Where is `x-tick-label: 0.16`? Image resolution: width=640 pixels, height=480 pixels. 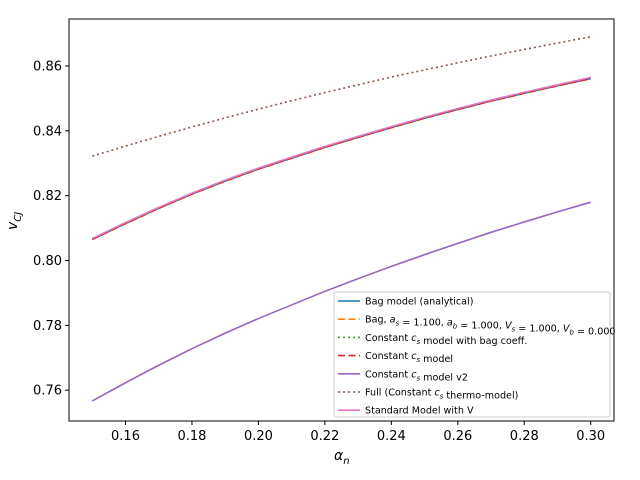 x-tick-label: 0.16 is located at coordinates (125, 436).